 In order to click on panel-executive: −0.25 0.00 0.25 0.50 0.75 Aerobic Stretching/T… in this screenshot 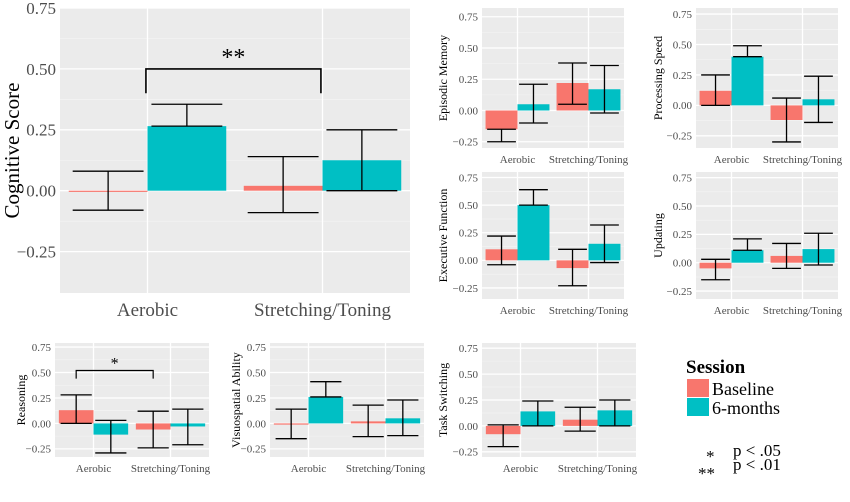, I will do `click(532, 244)`.